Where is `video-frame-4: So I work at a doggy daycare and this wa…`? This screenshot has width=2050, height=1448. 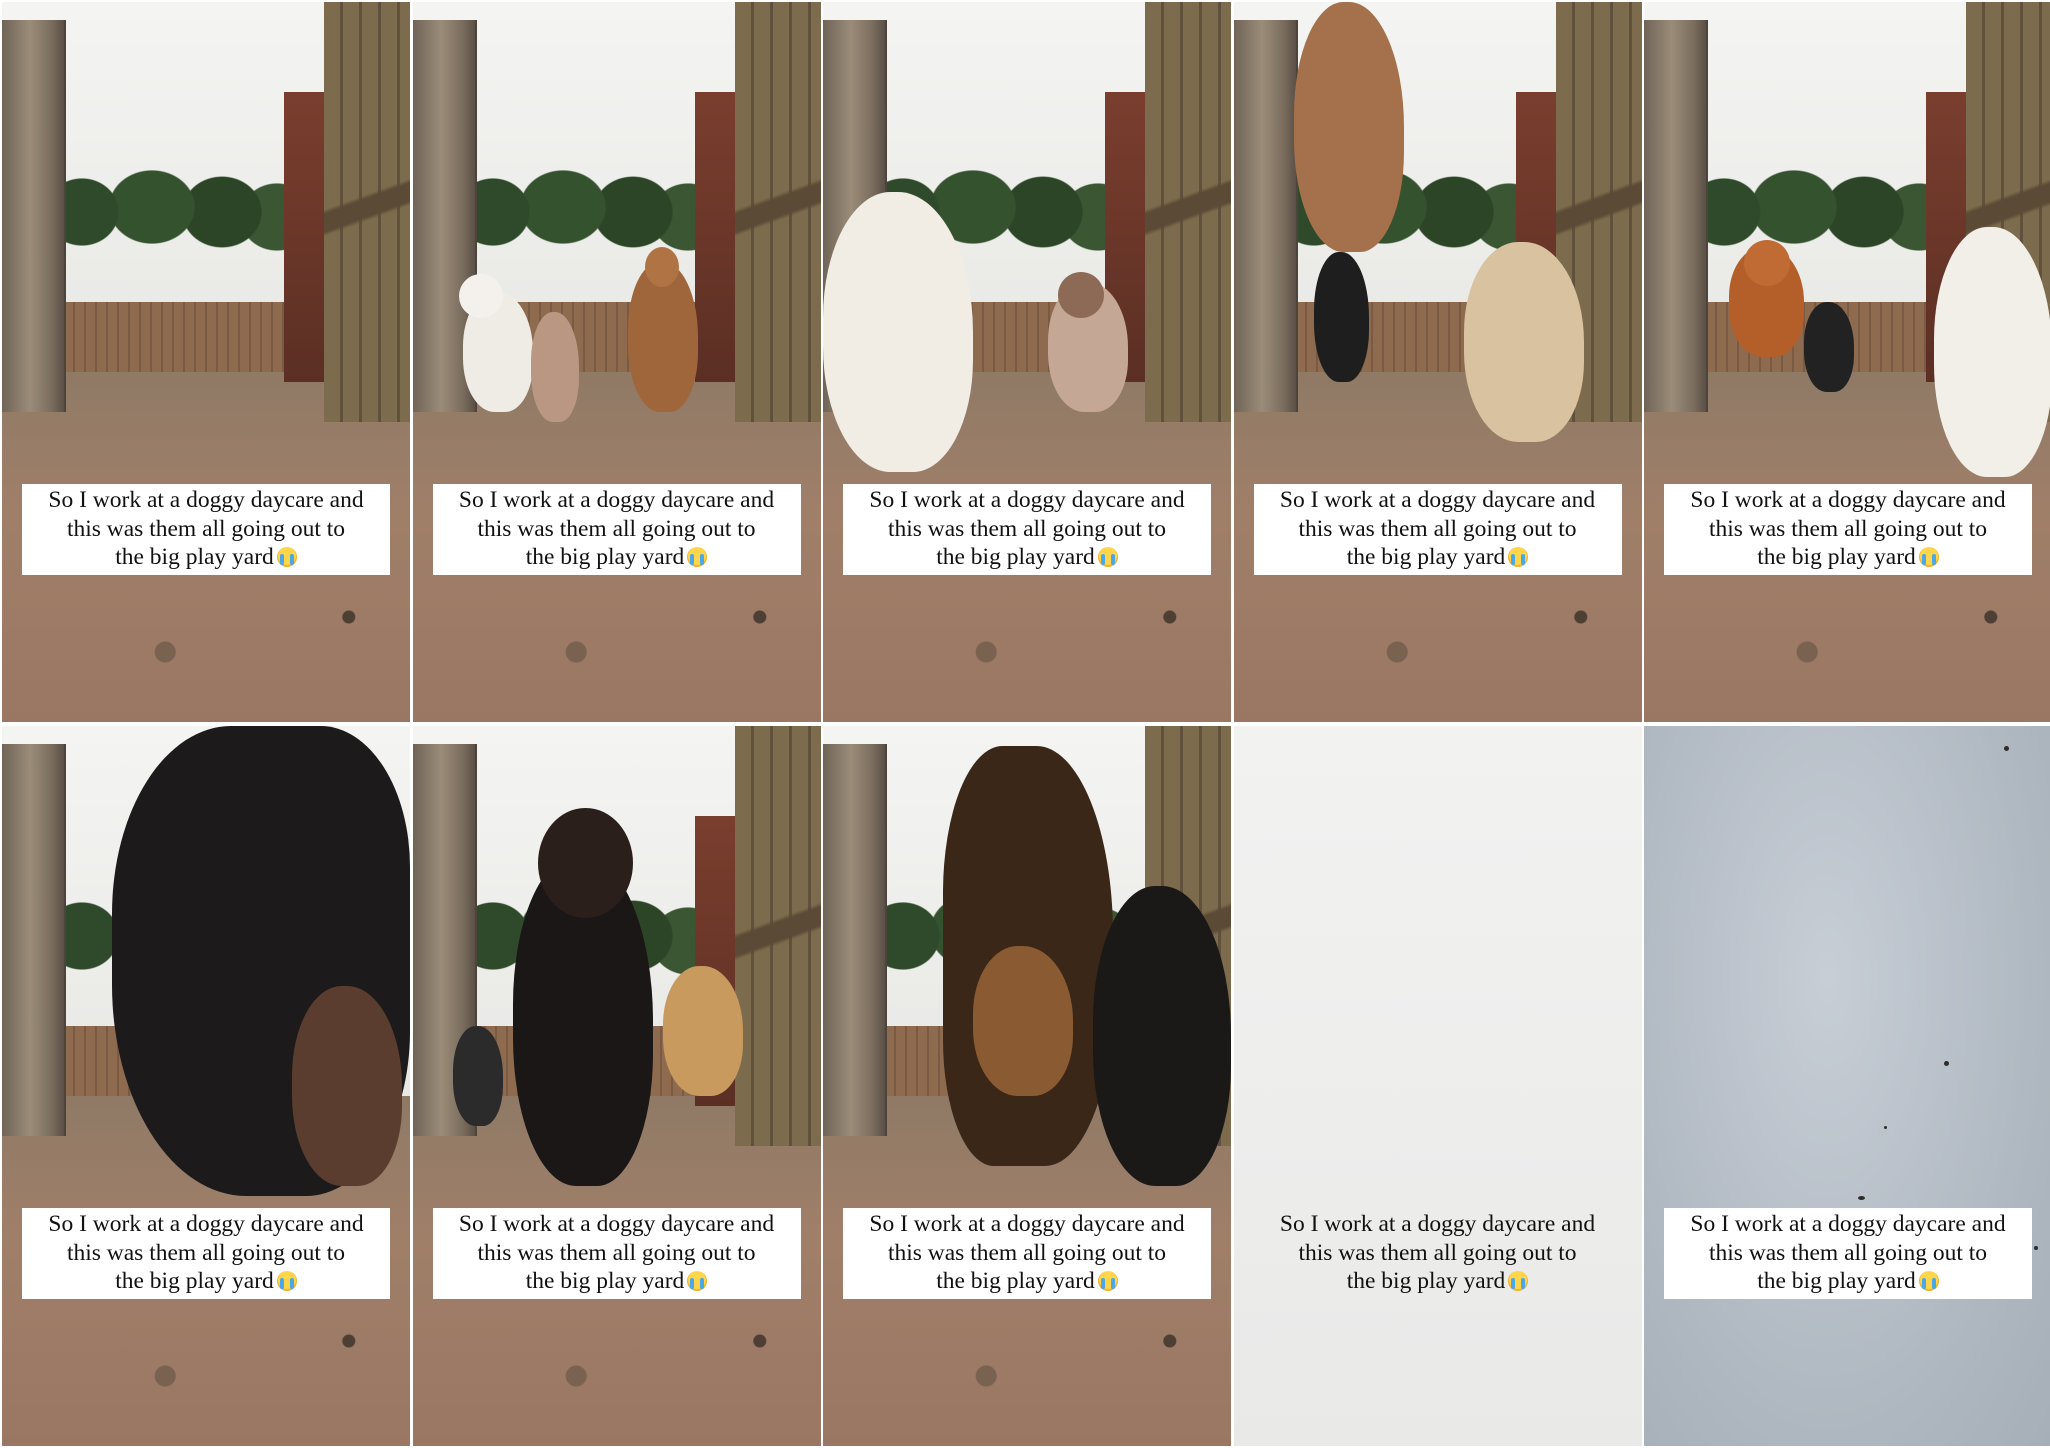
video-frame-4: So I work at a doggy daycare and this wa… is located at coordinates (1437, 362).